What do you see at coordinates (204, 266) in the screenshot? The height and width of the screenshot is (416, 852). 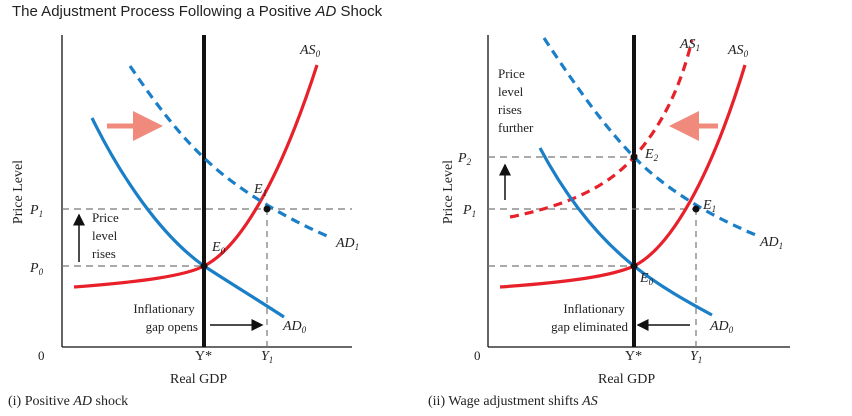 I see `left-e0-point` at bounding box center [204, 266].